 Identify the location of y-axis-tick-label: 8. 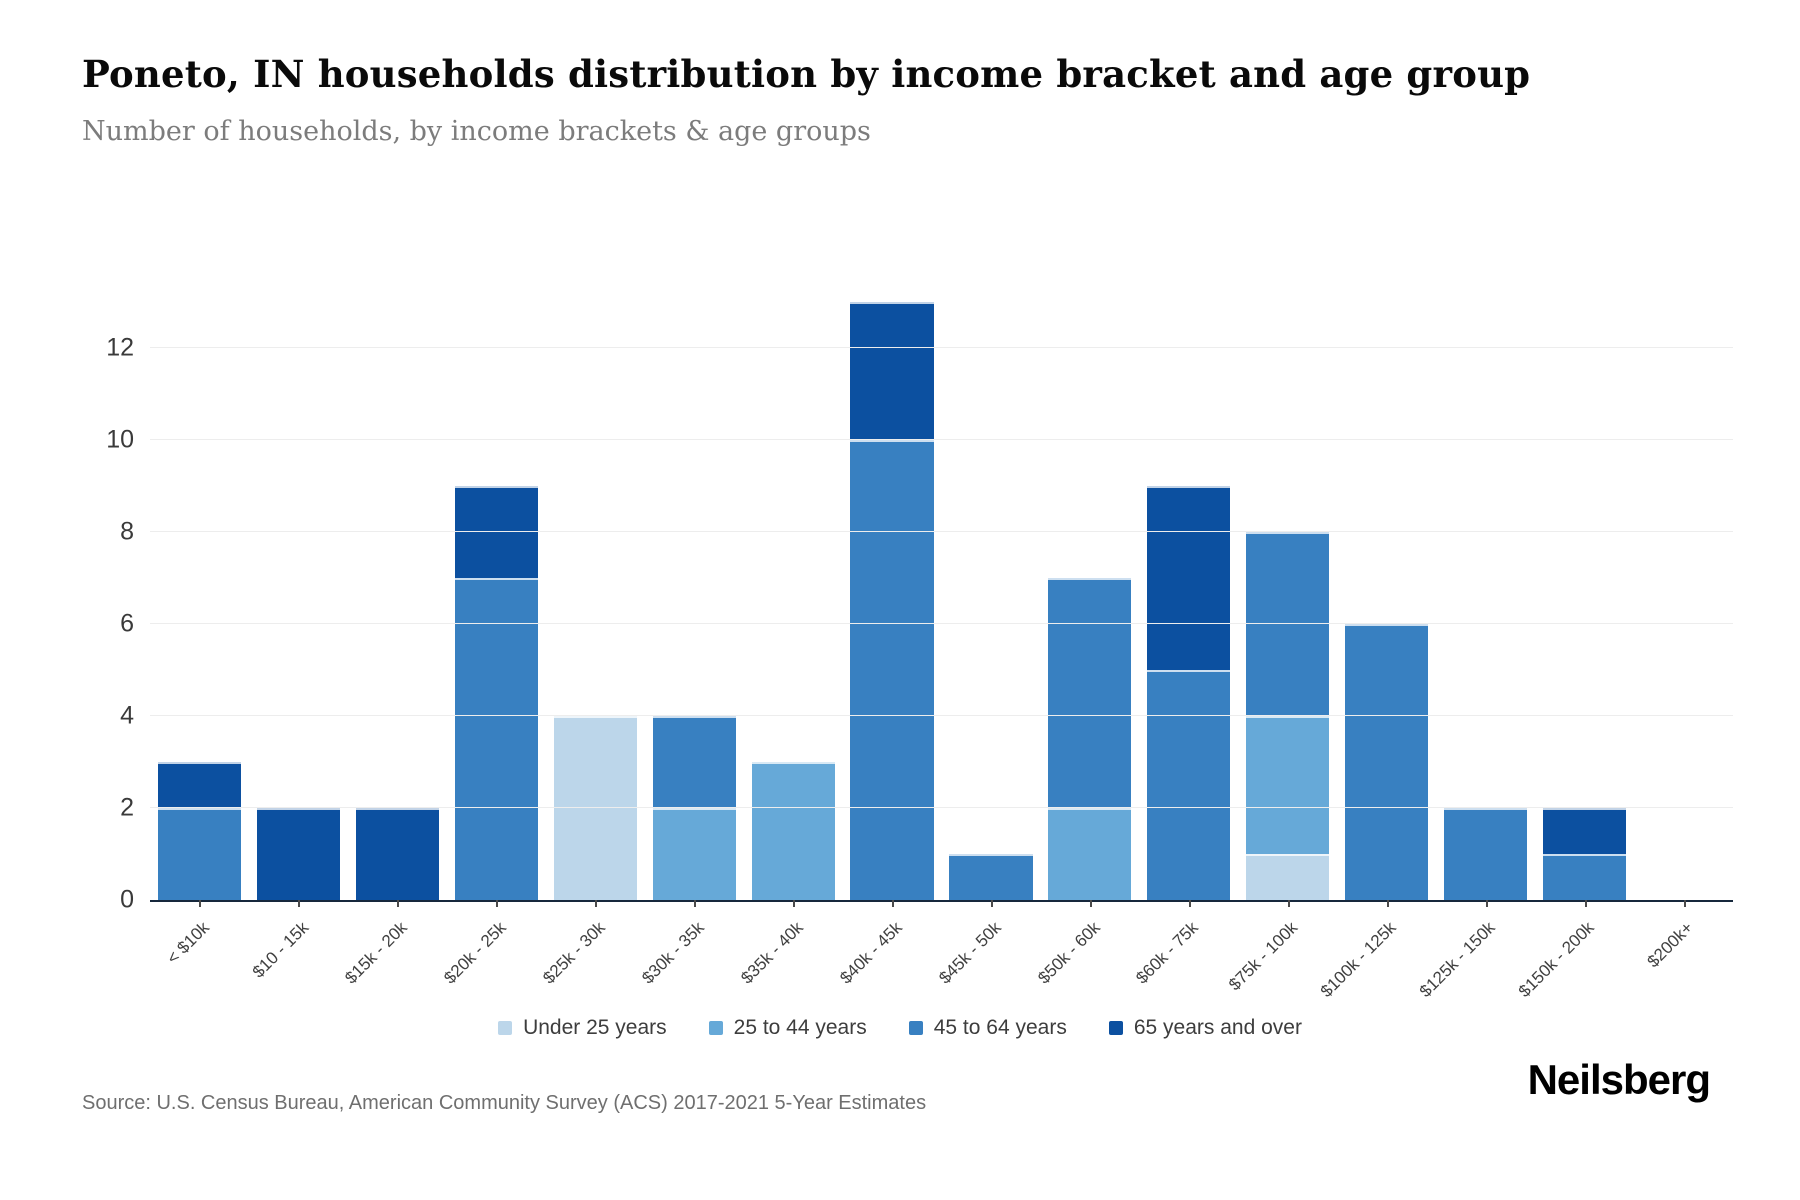
(127, 531).